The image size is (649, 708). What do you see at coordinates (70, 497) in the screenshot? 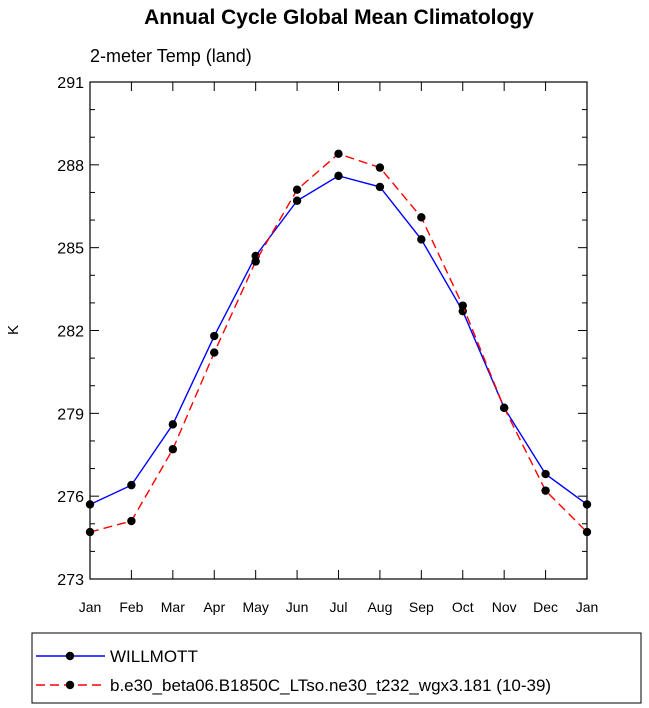
I see `y-tick-label: 276` at bounding box center [70, 497].